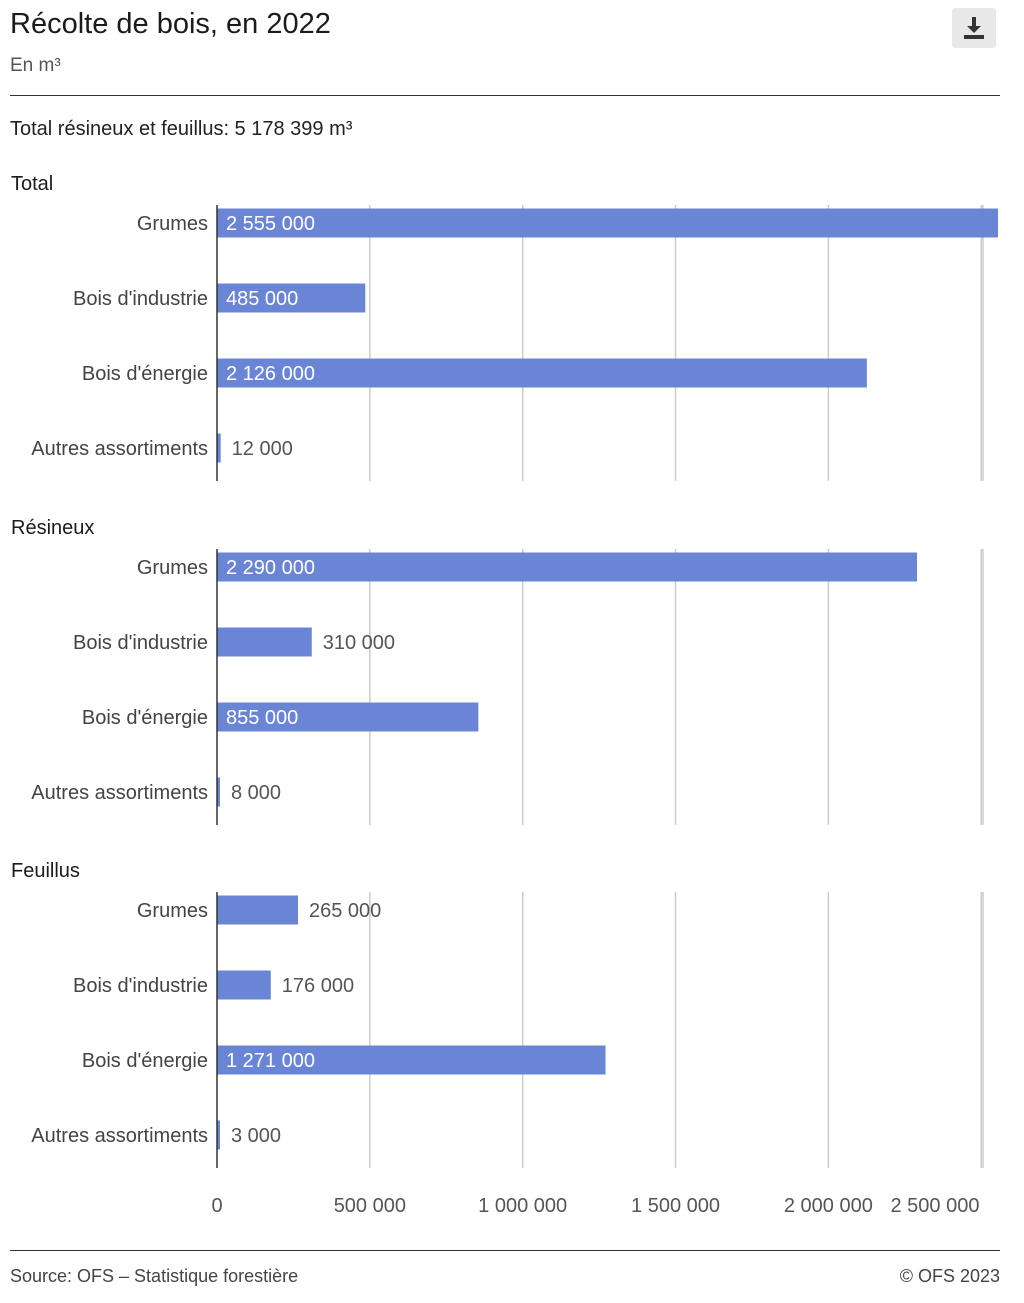  What do you see at coordinates (170, 24) in the screenshot?
I see `chart-title: Récolte de bois, en 2022` at bounding box center [170, 24].